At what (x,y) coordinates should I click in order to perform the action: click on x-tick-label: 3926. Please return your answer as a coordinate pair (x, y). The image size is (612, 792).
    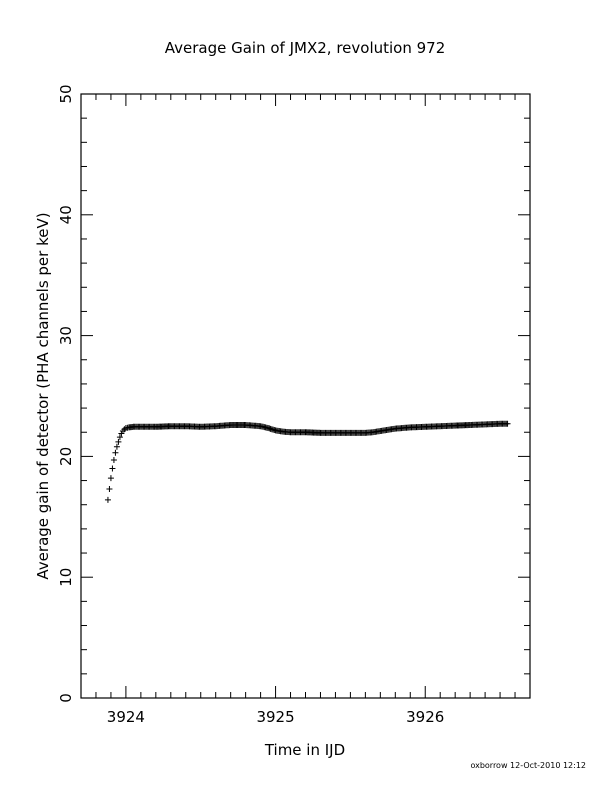
    Looking at the image, I should click on (425, 717).